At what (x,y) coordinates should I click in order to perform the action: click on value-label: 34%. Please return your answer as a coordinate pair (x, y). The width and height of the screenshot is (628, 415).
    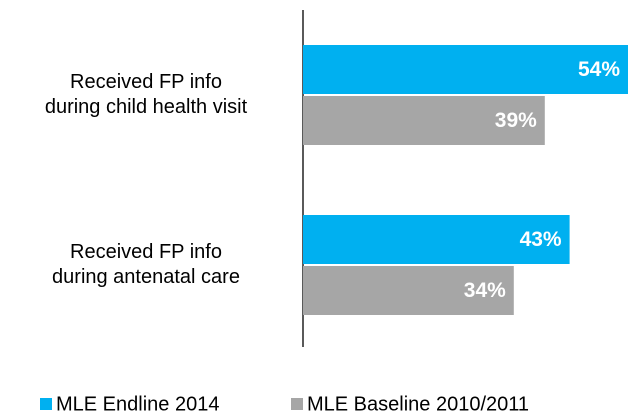
    Looking at the image, I should click on (485, 290).